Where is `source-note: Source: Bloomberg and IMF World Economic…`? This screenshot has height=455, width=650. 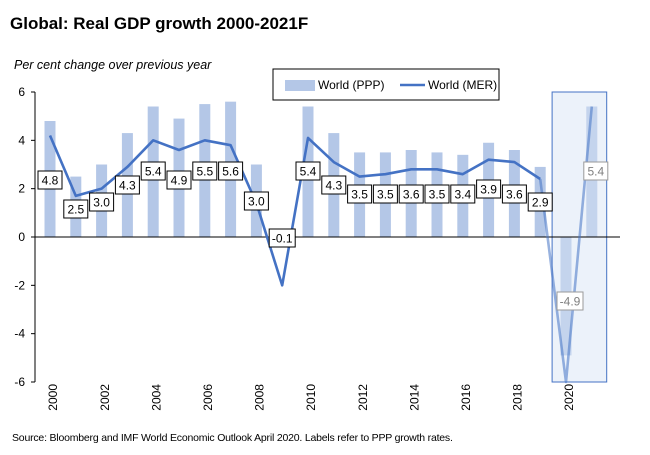
source-note: Source: Bloomberg and IMF World Economic… is located at coordinates (232, 438).